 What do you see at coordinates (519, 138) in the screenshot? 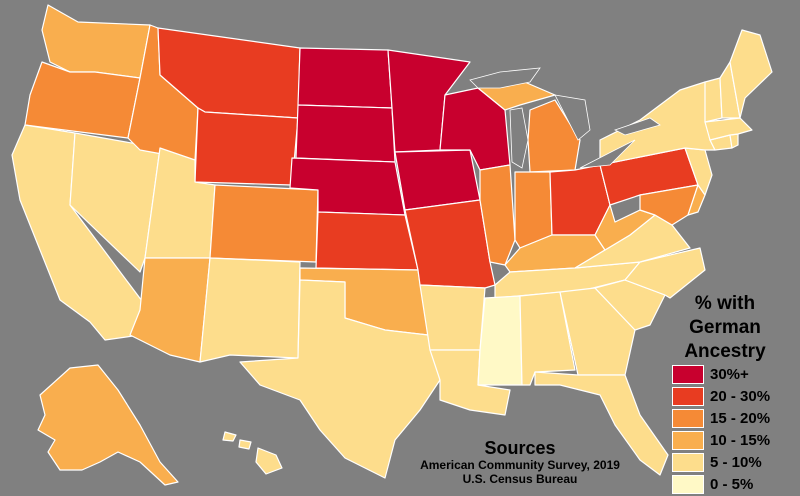
I see `lake-michigan` at bounding box center [519, 138].